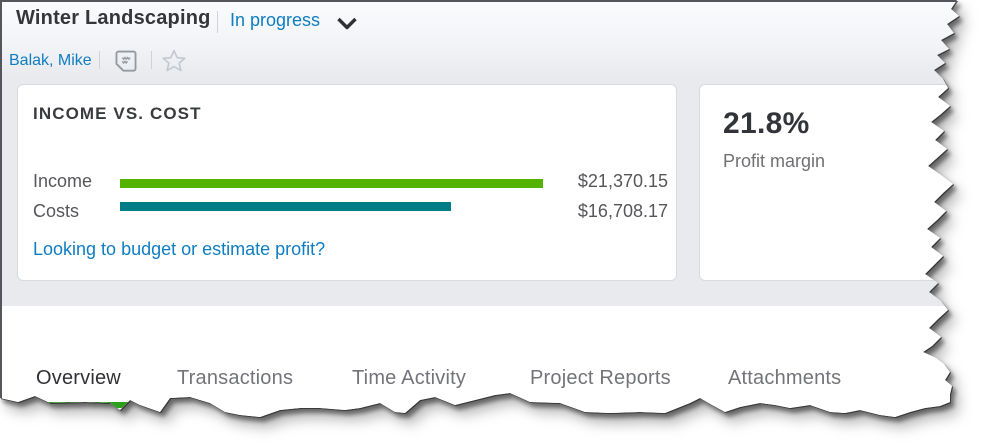 This screenshot has width=998, height=442. Describe the element at coordinates (275, 20) in the screenshot. I see `project-status-dropdown: In progress` at that location.